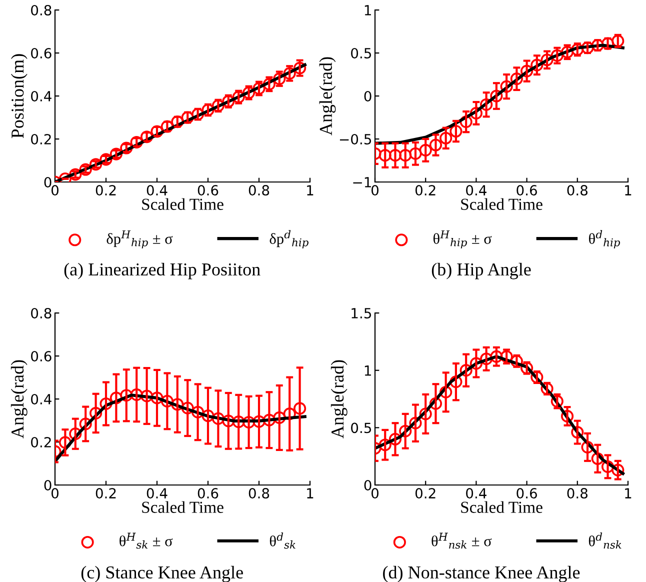  What do you see at coordinates (462, 239) in the screenshot?
I see `legend-label: θ$^{H}$$_{hip}$ ± σ` at bounding box center [462, 239].